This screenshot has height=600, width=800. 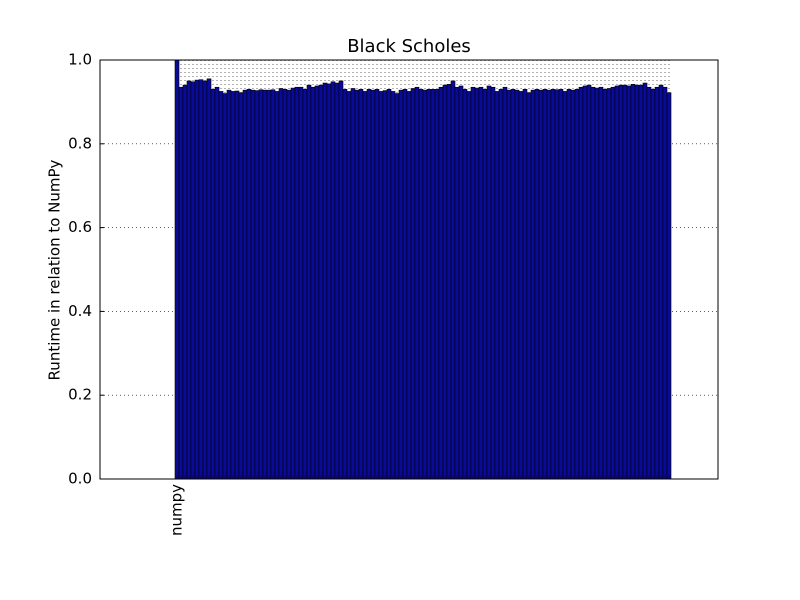 What do you see at coordinates (80, 395) in the screenshot?
I see `y-tick-label: 0.2` at bounding box center [80, 395].